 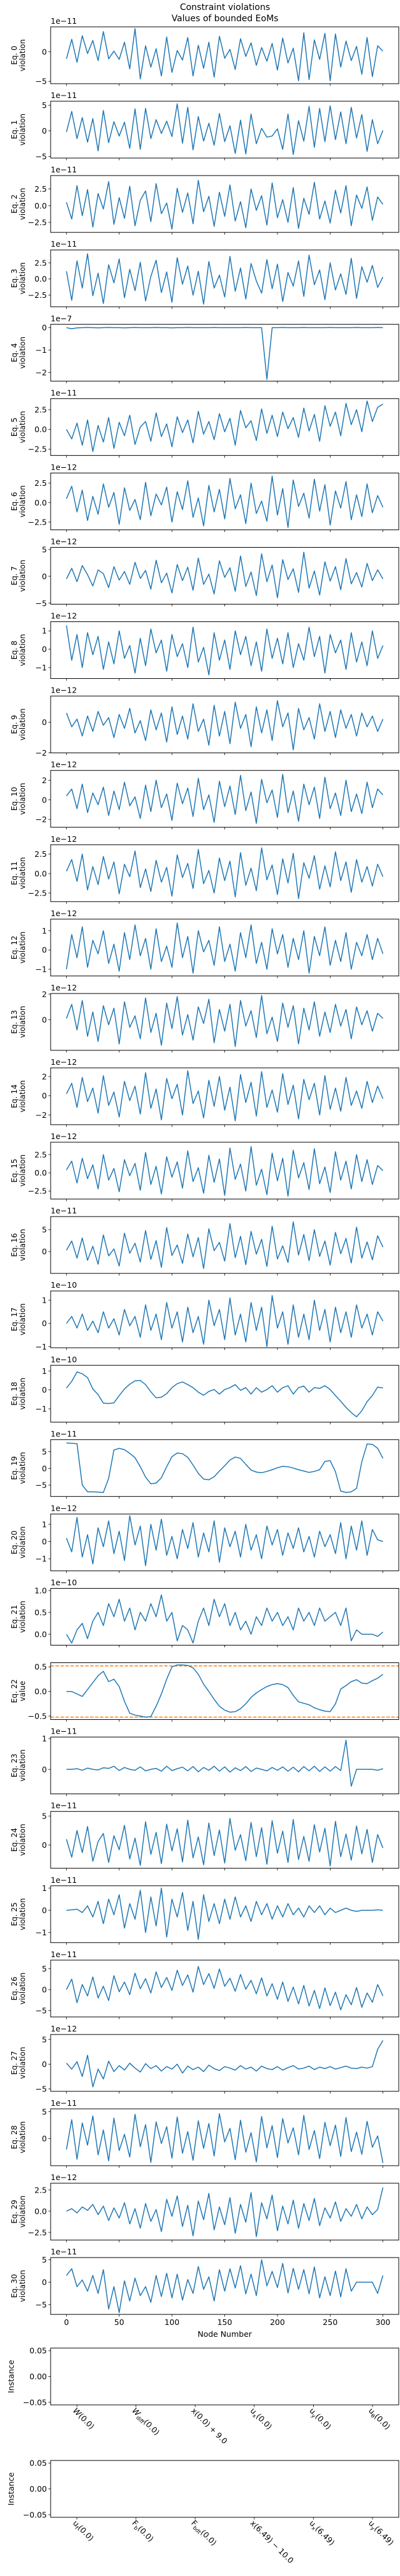 I want to click on subplot-eq-10: 1e−12 −2 0 2 Eq. 10 violation, so click(x=205, y=795).